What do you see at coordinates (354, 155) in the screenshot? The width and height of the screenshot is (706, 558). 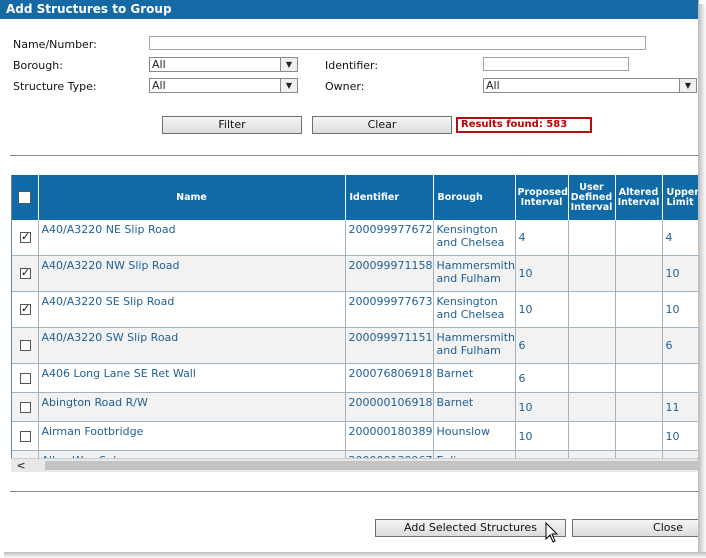 I see `divider` at bounding box center [354, 155].